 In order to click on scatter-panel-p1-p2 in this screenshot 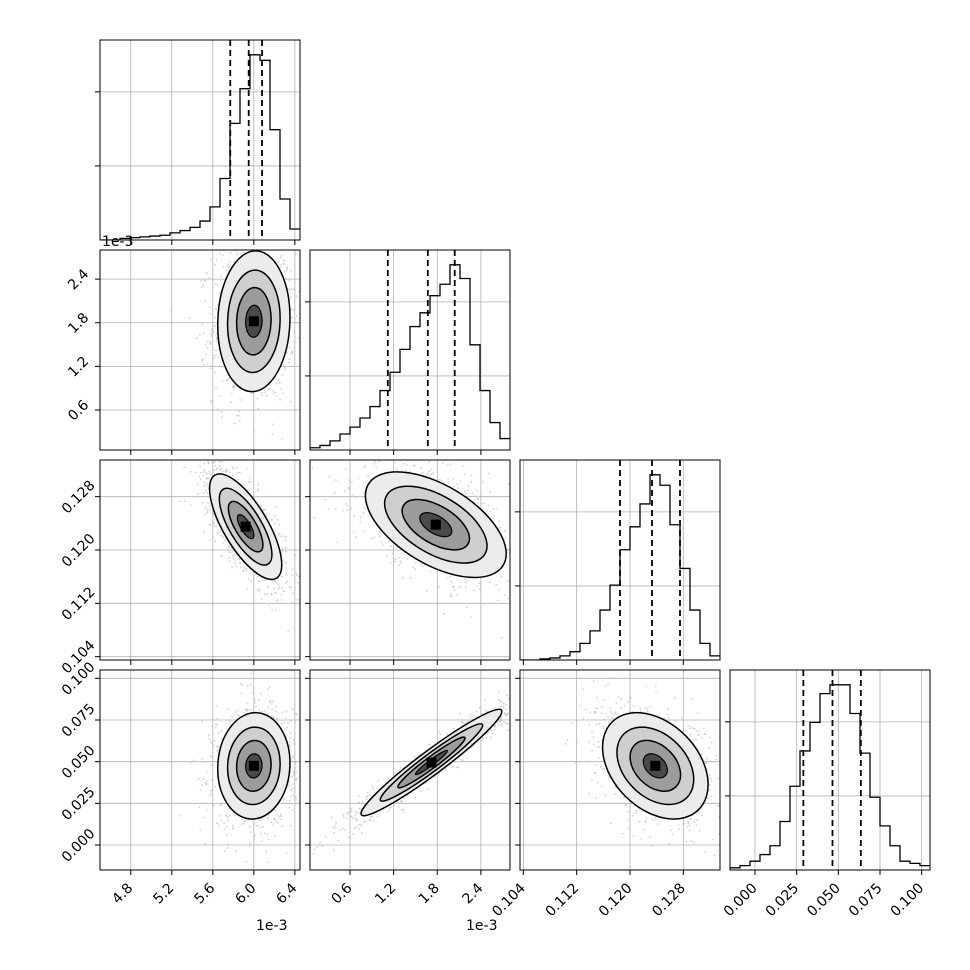, I will do `click(425, 547)`.